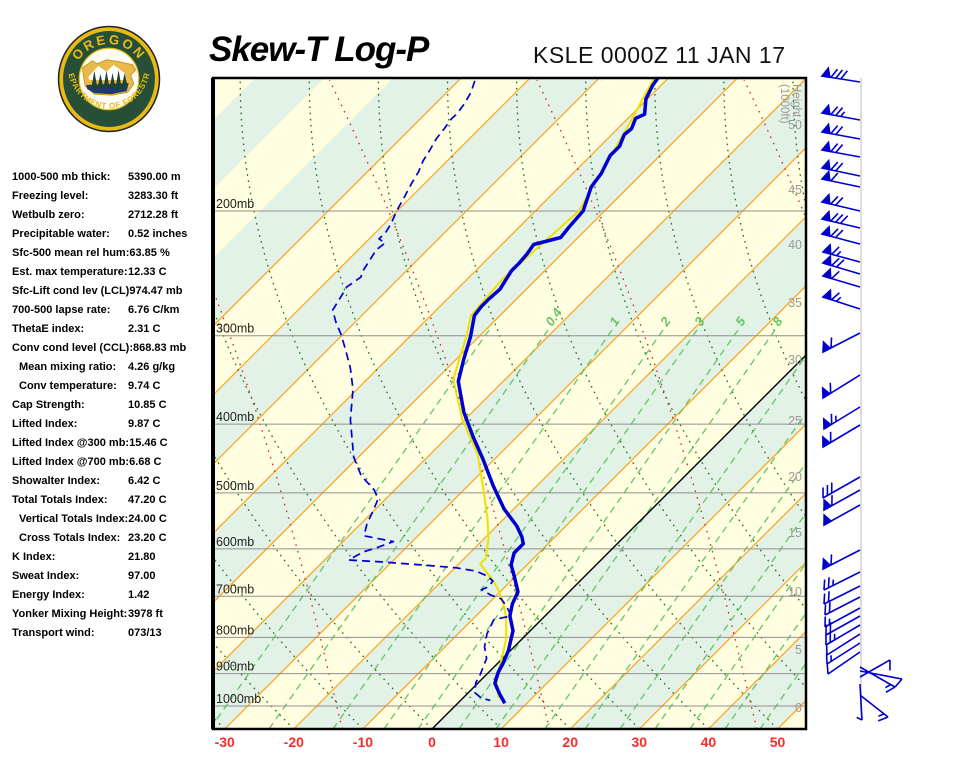 The height and width of the screenshot is (768, 960). Describe the element at coordinates (152, 366) in the screenshot. I see `stat-value: 4.26 g/kg` at that location.